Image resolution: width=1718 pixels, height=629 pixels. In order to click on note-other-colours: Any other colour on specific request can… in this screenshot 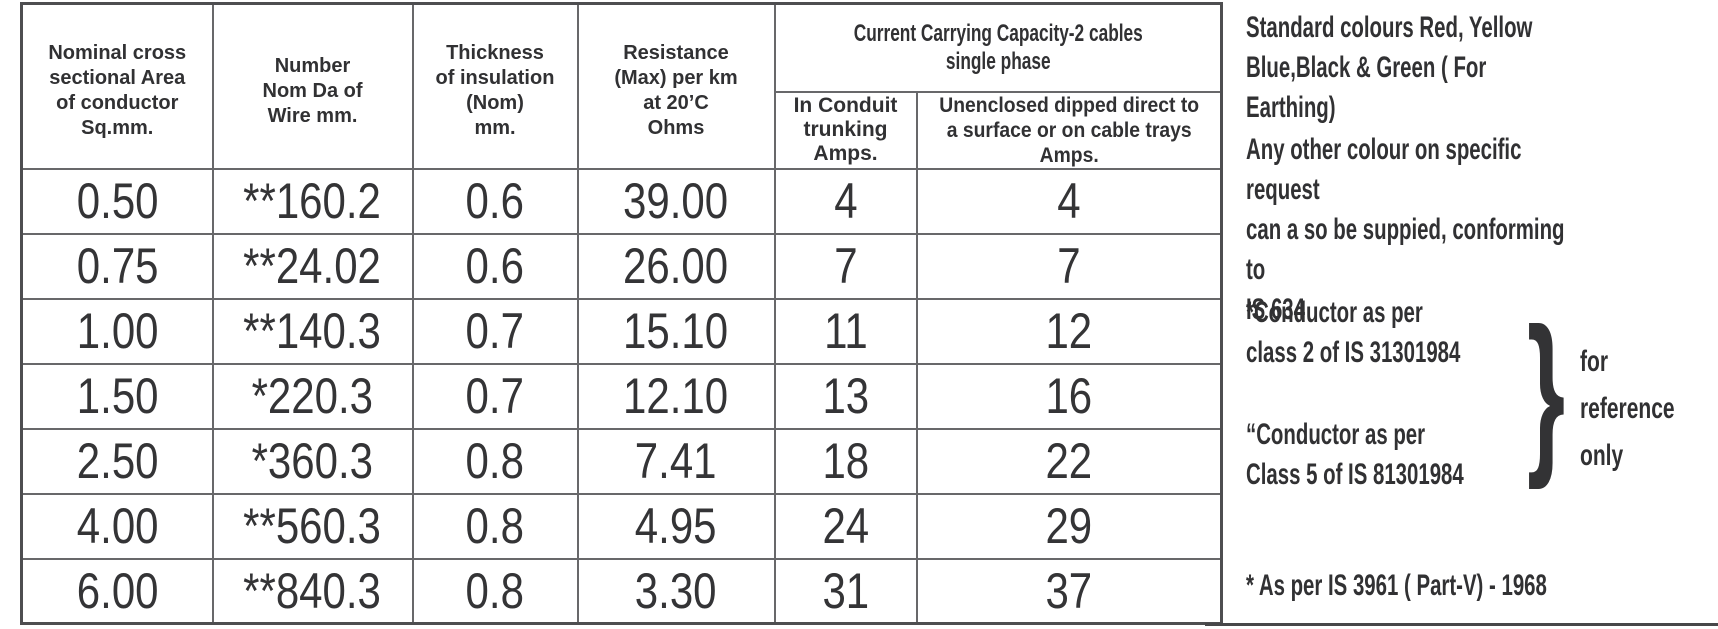, I will do `click(1482, 230)`.